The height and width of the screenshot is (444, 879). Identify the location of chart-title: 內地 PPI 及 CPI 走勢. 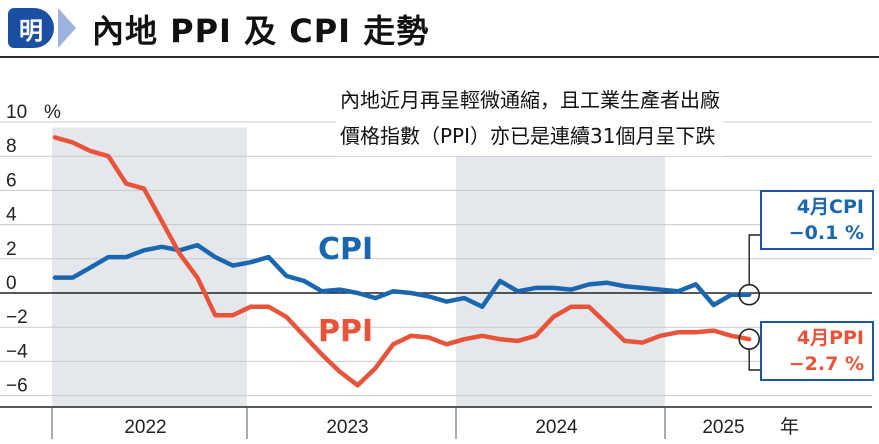
(261, 31).